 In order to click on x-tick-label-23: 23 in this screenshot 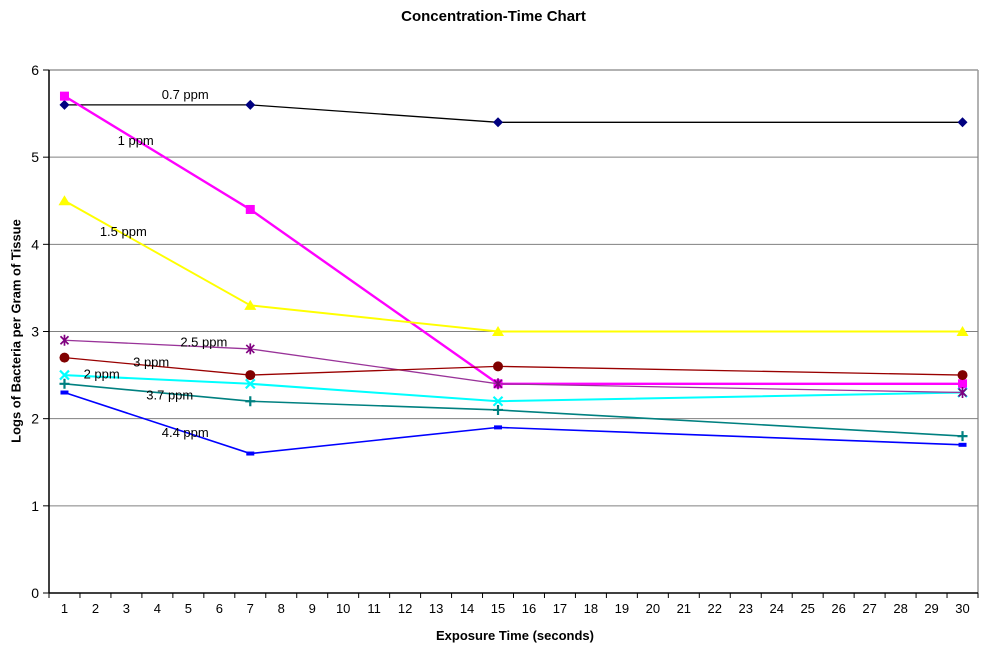, I will do `click(746, 608)`.